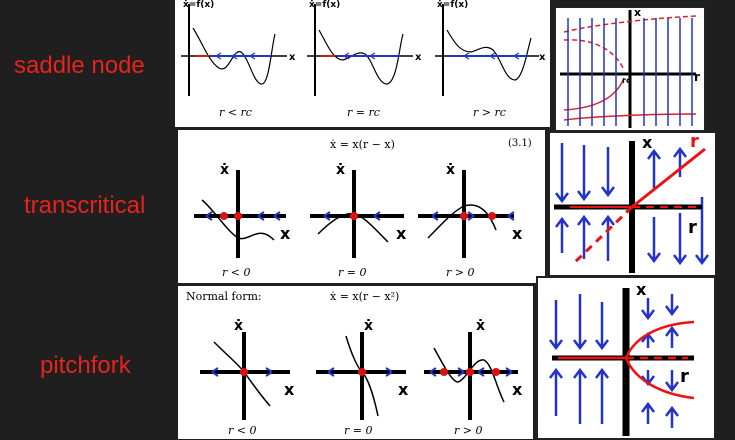  What do you see at coordinates (489, 112) in the screenshot?
I see `saddle-case-3: r > rc` at bounding box center [489, 112].